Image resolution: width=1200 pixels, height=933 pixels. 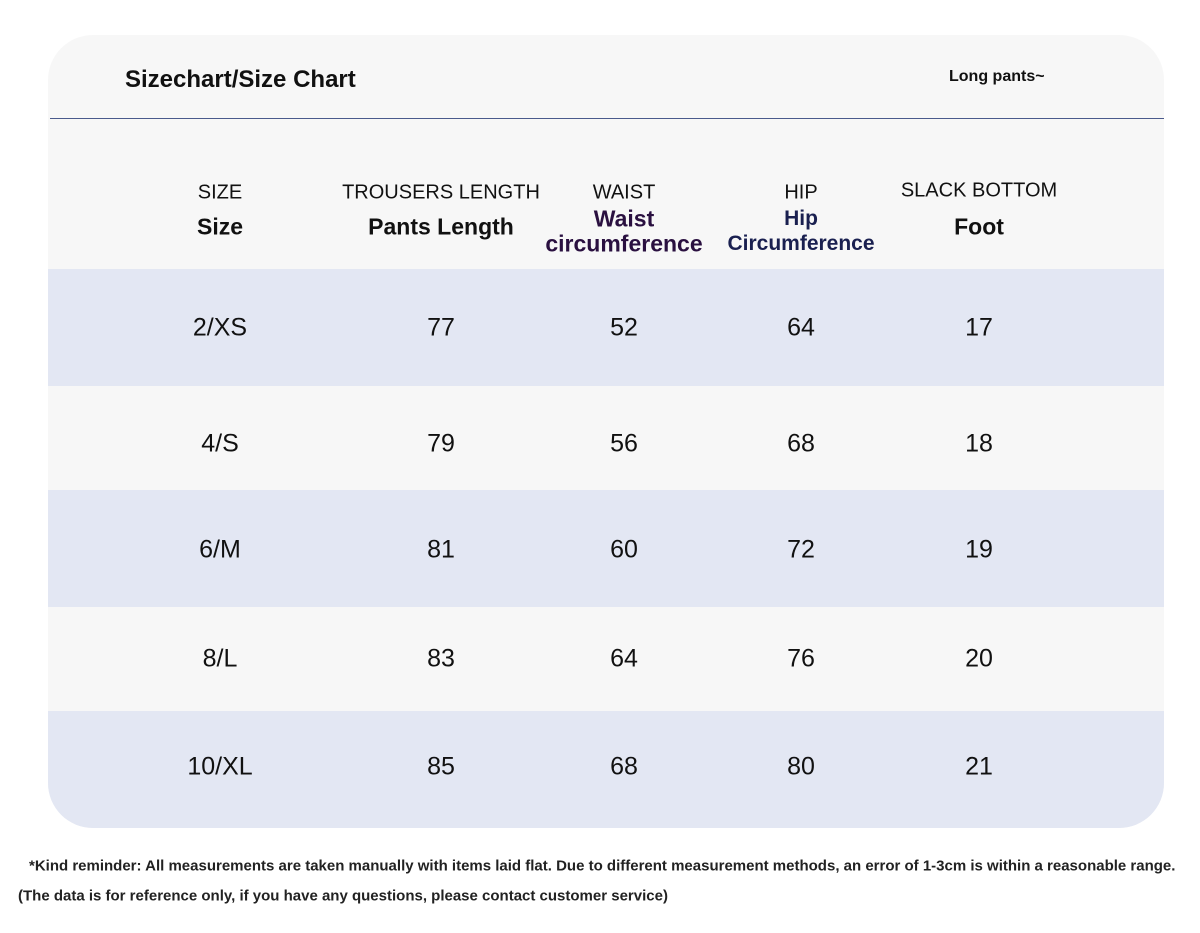 I want to click on note: Long pants~, so click(x=997, y=76).